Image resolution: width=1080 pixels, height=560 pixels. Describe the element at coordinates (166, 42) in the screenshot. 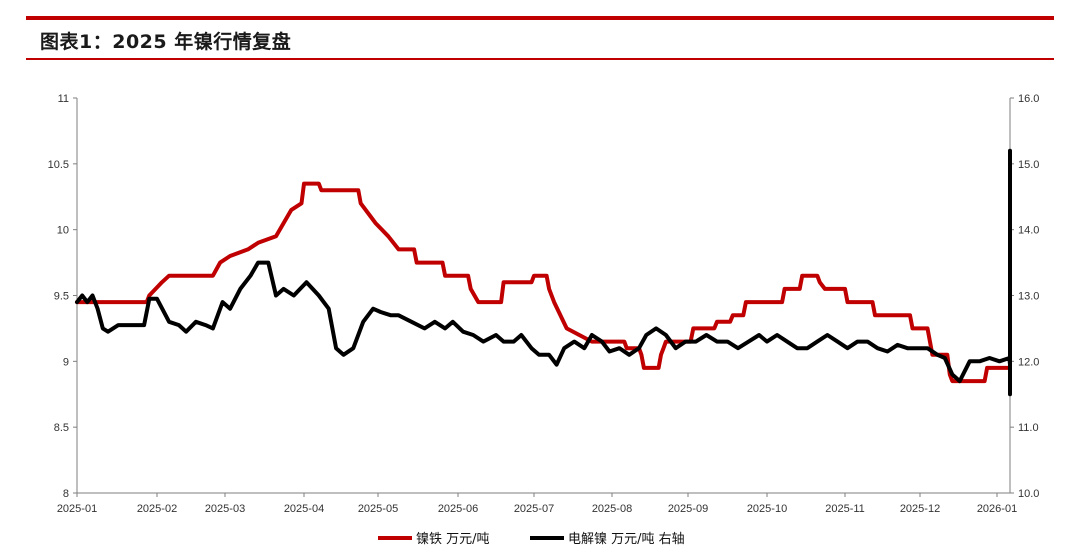

I see `chart-title: 图表1：2025 年镍行情复盘` at that location.